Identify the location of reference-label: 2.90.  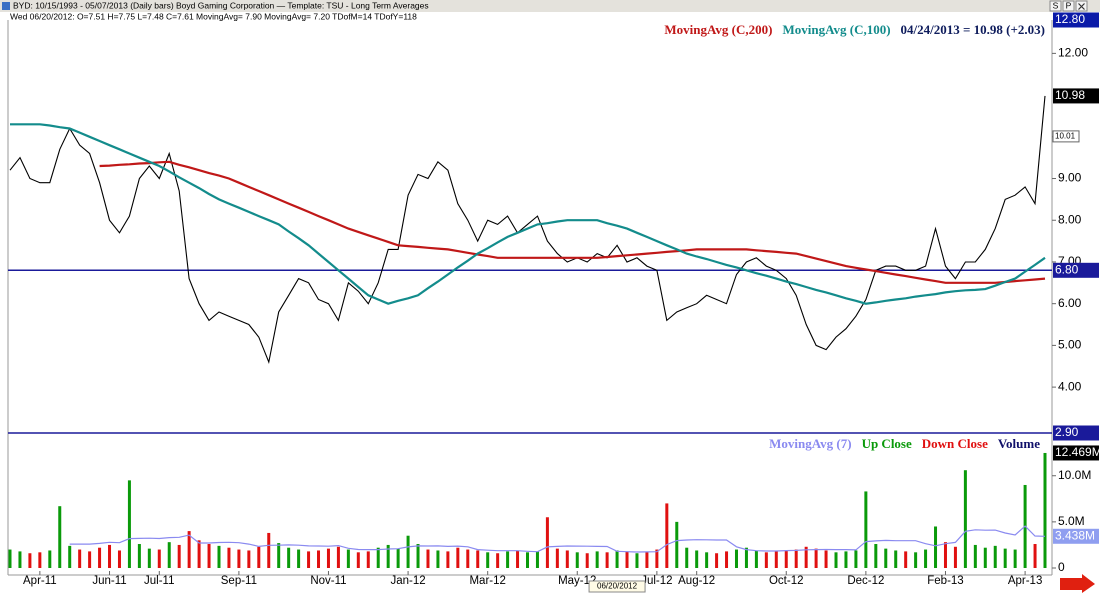
(1067, 432).